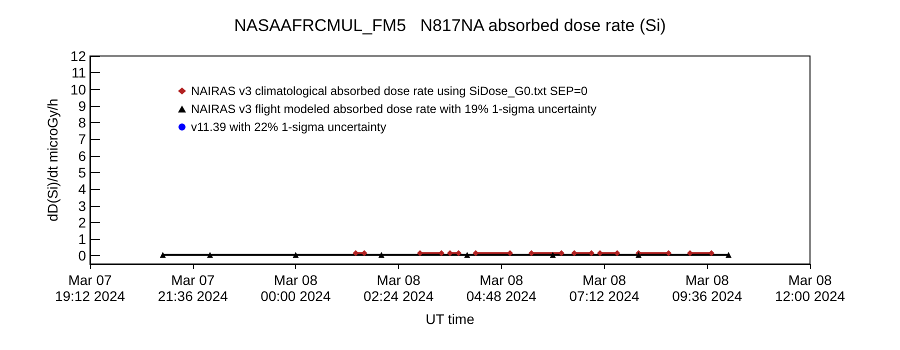 The image size is (900, 350). I want to click on y-tick-label: 12, so click(78, 56).